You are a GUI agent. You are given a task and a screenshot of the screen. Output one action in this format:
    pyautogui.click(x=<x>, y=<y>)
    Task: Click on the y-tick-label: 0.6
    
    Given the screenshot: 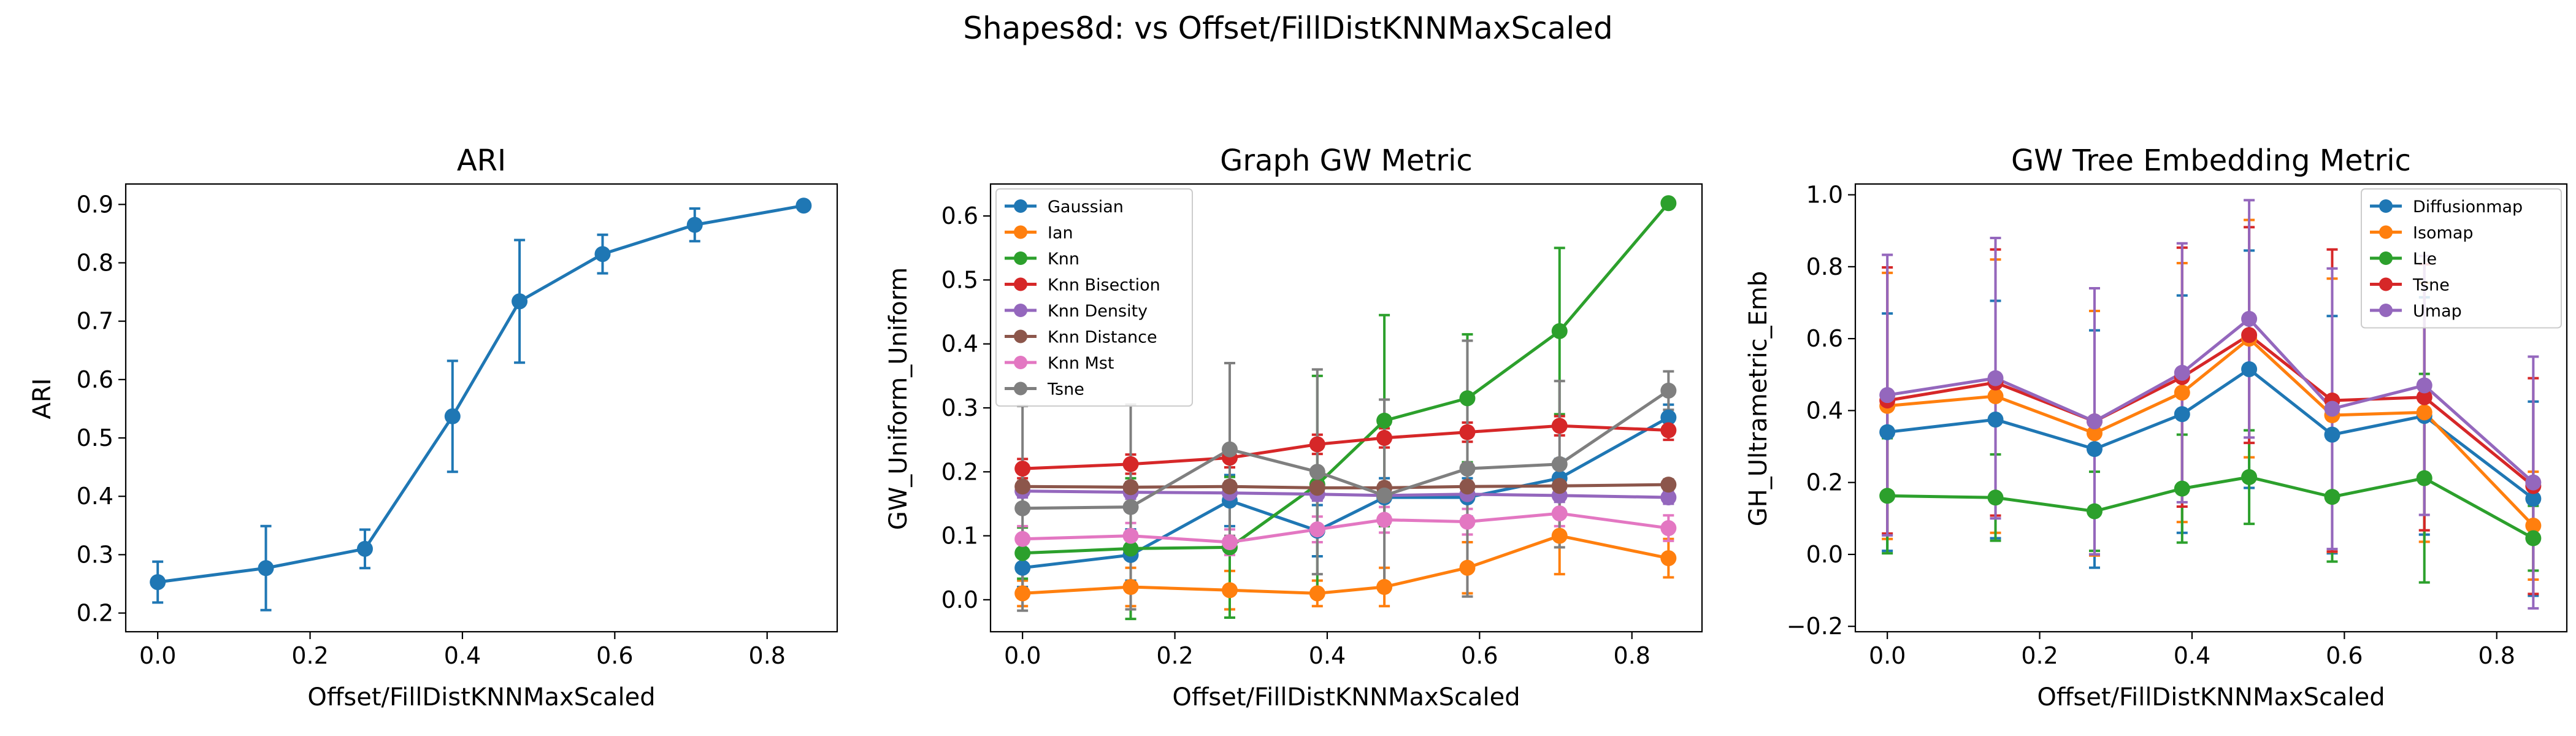 What is the action you would take?
    pyautogui.click(x=1824, y=338)
    